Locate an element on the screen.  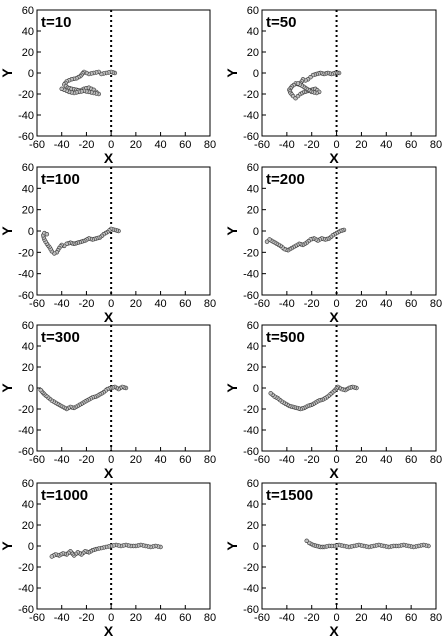
panel-title: t=10 is located at coordinates (56, 22).